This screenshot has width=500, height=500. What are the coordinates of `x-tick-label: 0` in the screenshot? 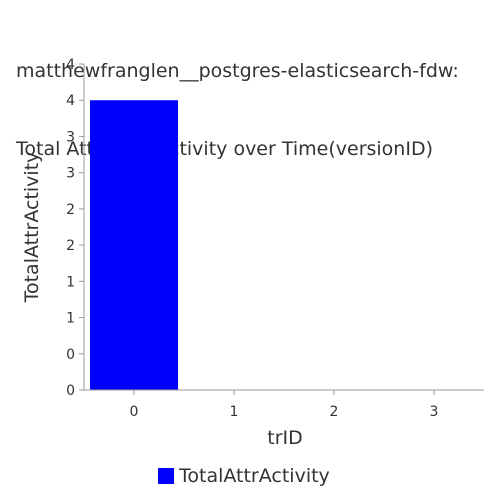 It's located at (134, 412).